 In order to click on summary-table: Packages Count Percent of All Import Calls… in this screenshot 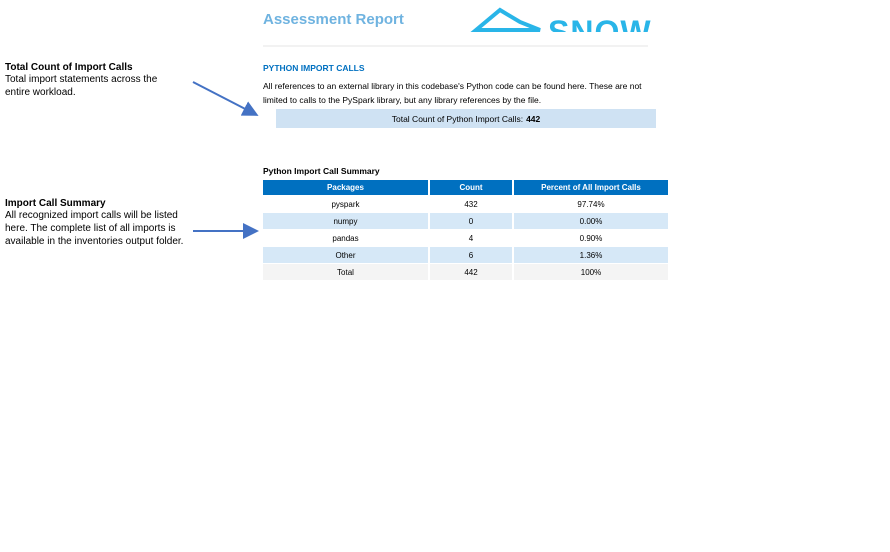, I will do `click(465, 230)`.